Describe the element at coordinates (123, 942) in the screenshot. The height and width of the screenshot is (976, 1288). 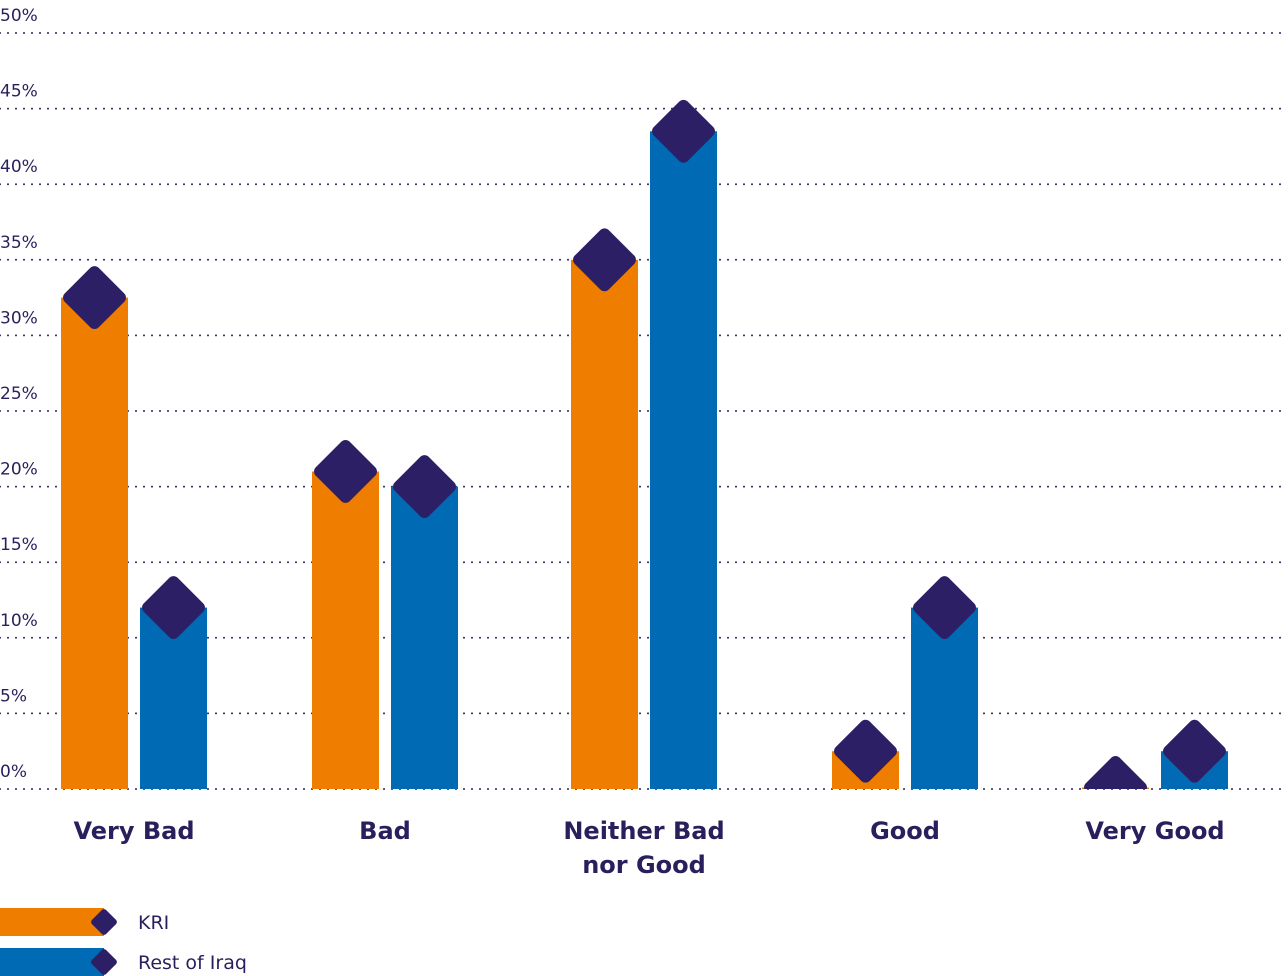
I see `legend: KRI Rest of Iraq` at that location.